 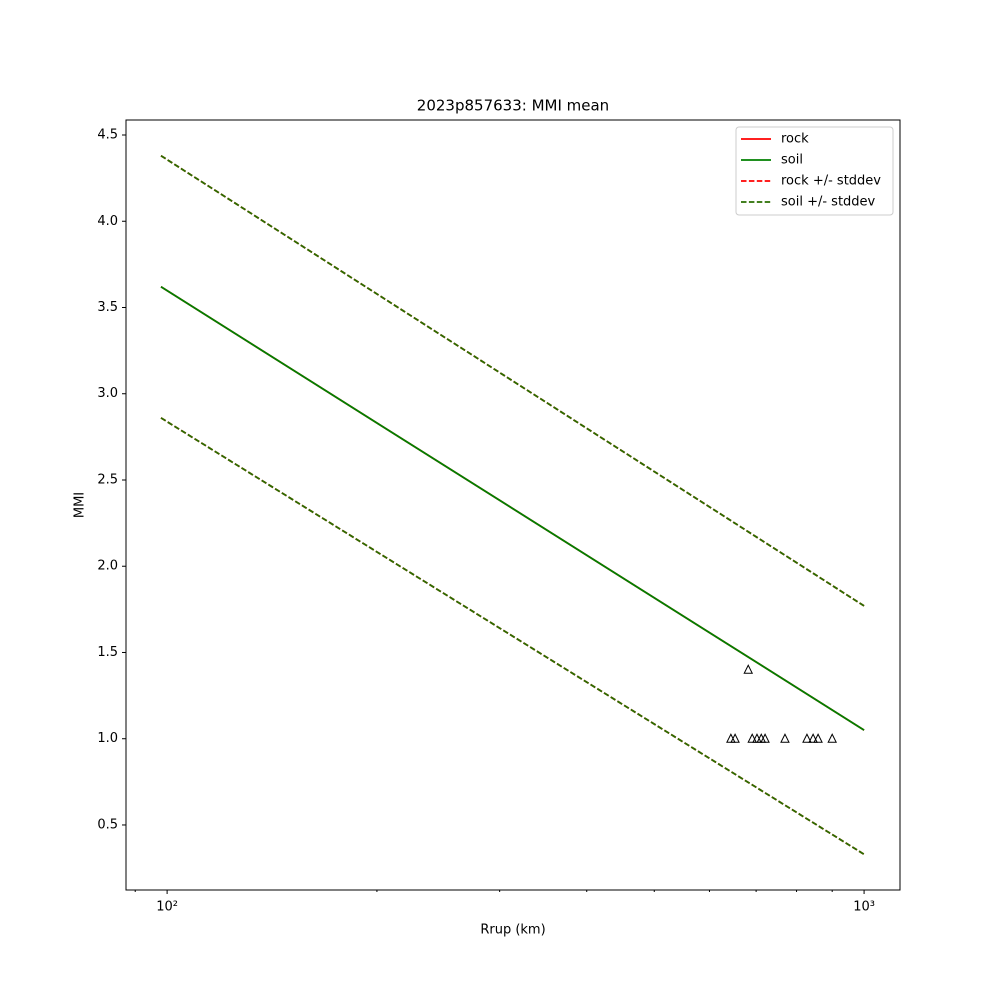 I want to click on x-axis-label: Rrup (km), so click(x=512, y=930).